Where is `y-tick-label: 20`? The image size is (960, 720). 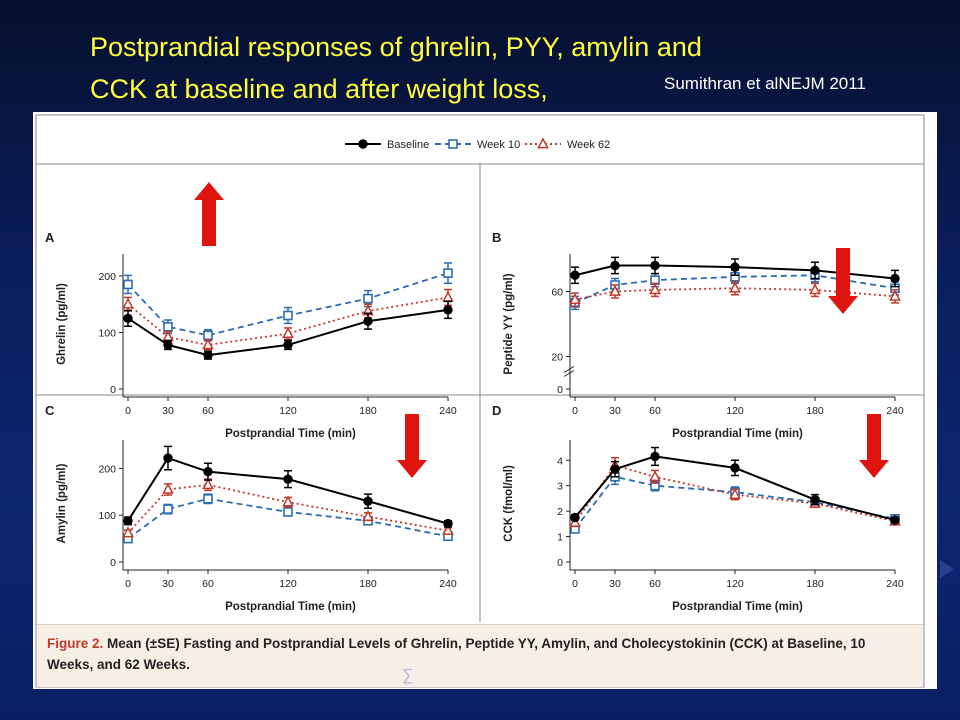
y-tick-label: 20 is located at coordinates (557, 358).